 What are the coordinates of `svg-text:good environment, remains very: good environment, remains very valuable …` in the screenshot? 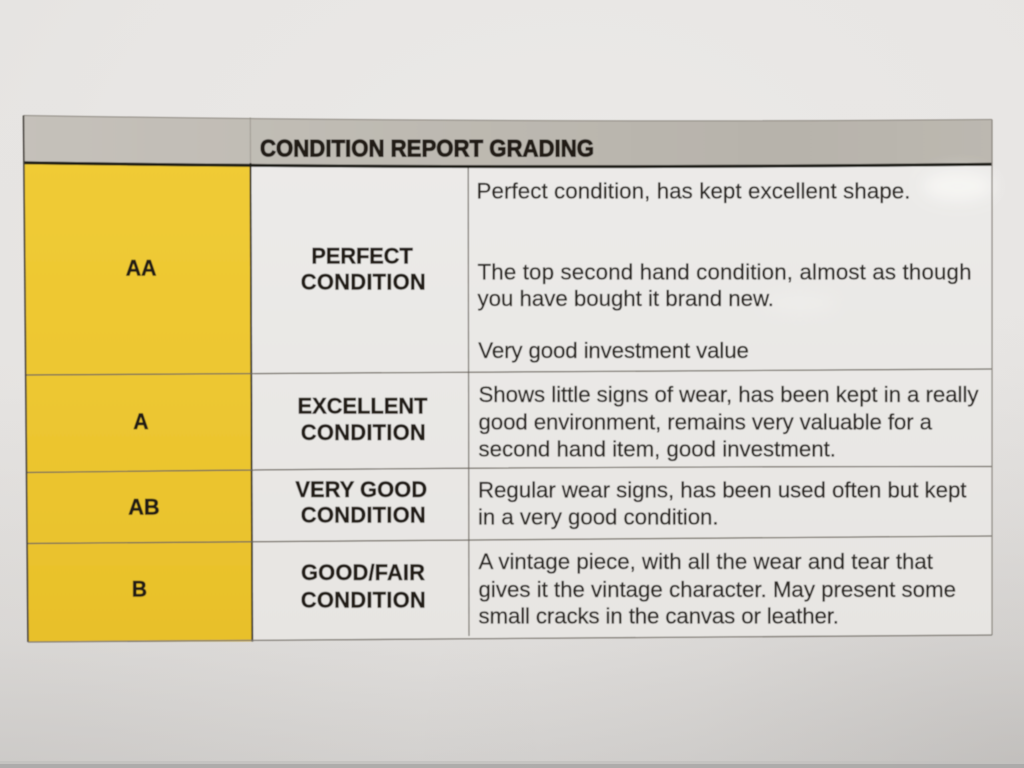 It's located at (706, 421).